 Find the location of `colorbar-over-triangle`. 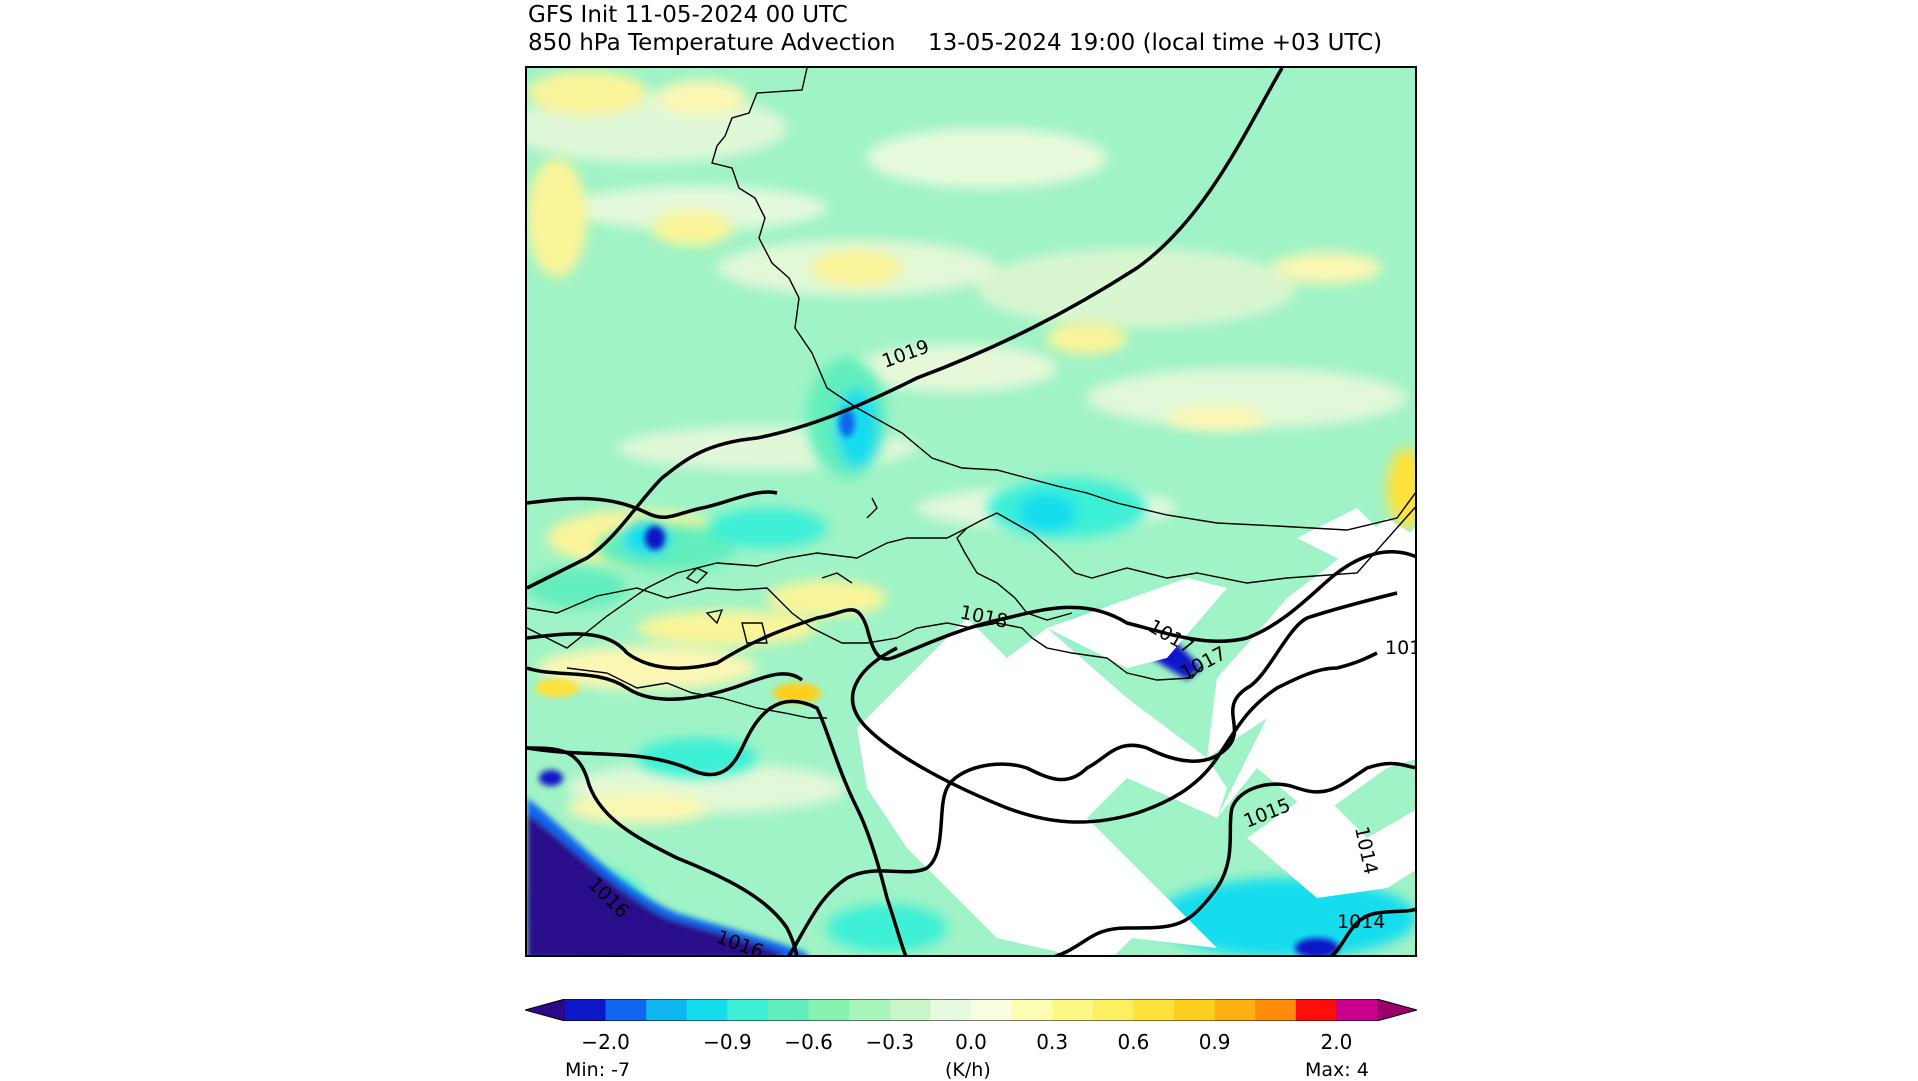

colorbar-over-triangle is located at coordinates (1397, 1010).